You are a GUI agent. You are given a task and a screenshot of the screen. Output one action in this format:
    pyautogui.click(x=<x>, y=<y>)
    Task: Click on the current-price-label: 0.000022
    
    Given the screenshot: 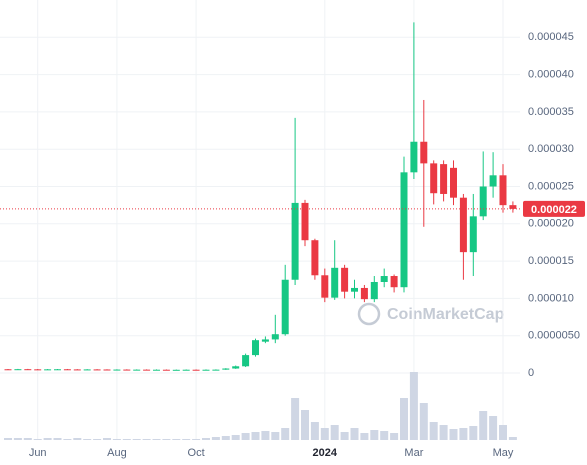 What is the action you would take?
    pyautogui.click(x=554, y=210)
    